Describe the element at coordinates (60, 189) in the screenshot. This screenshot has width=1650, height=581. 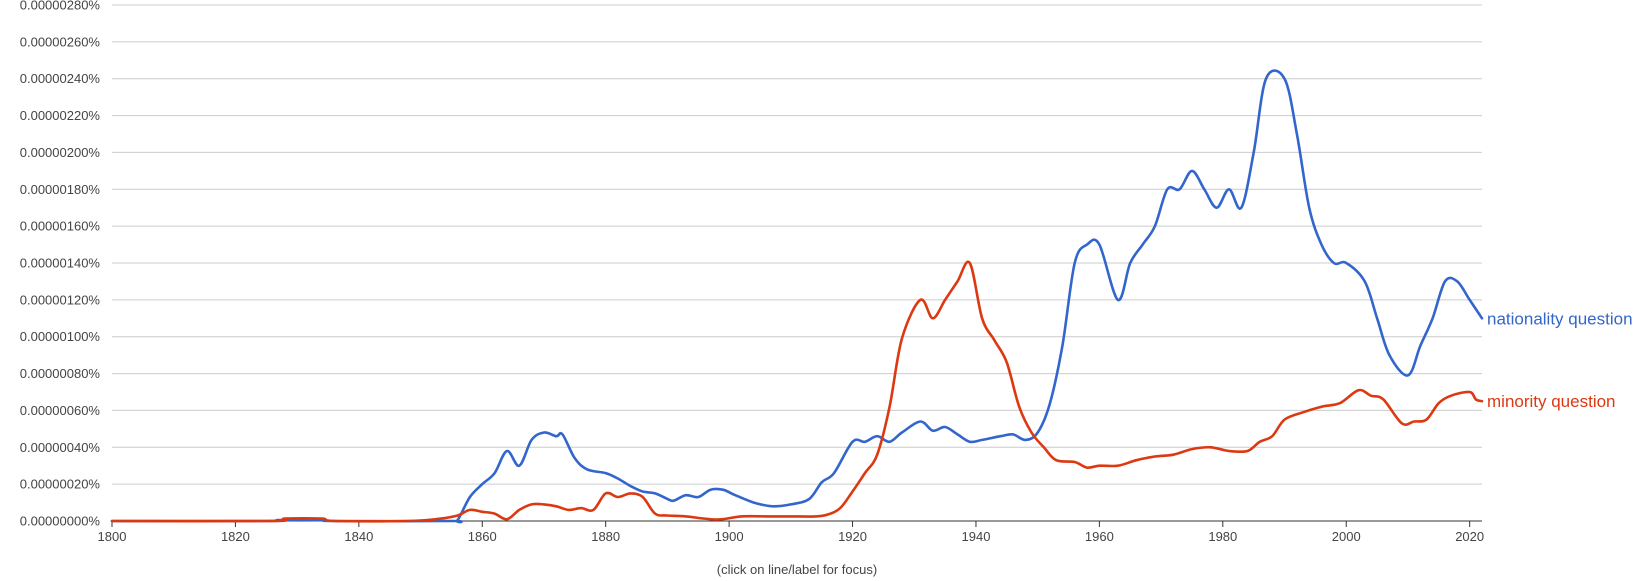
I see `y-tick-label: 0.00000180%` at that location.